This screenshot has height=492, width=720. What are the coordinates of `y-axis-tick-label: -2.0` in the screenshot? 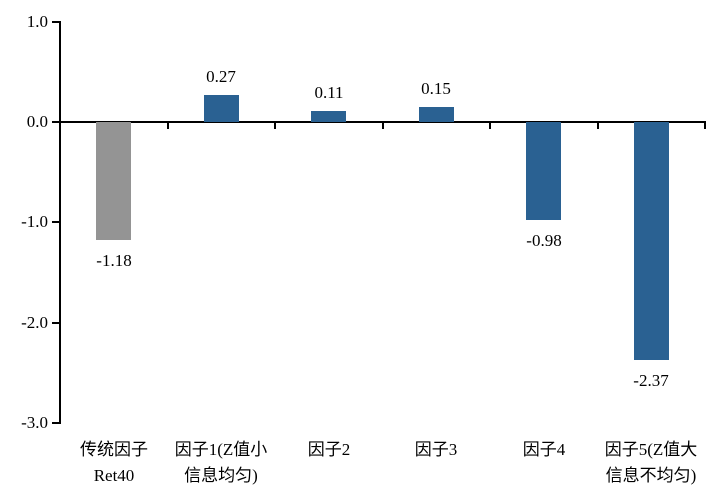 It's located at (34, 322).